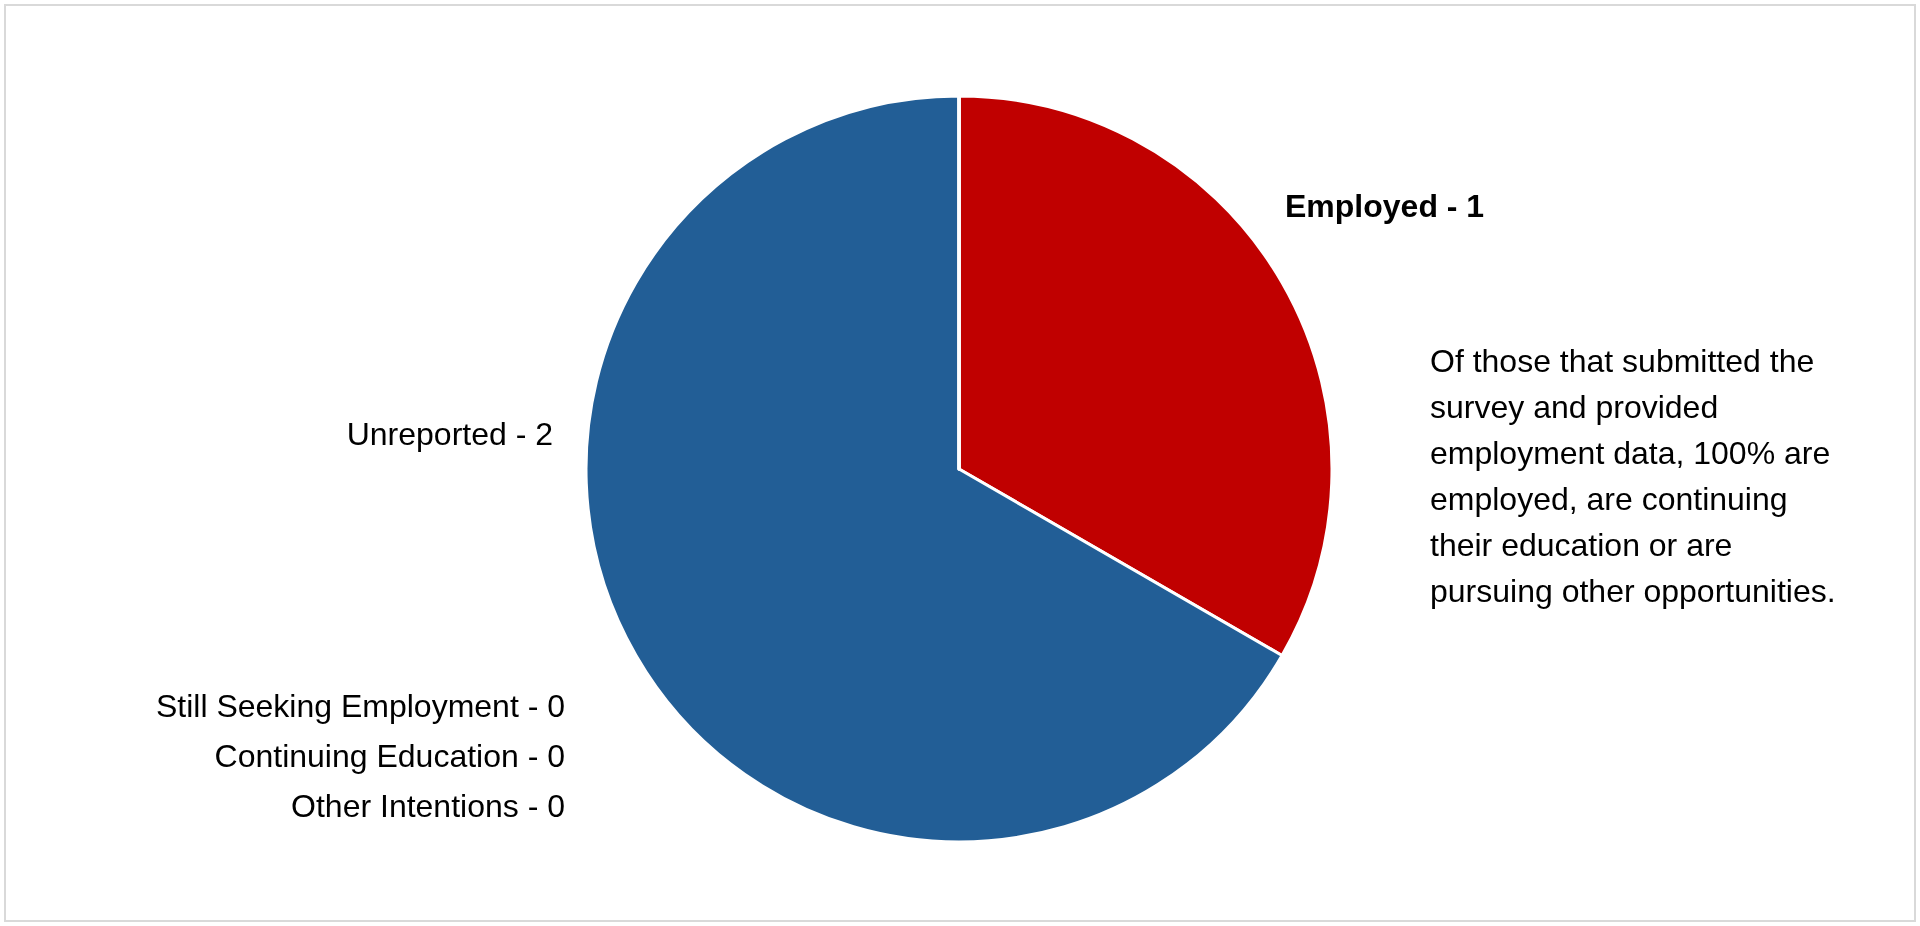 This screenshot has height=926, width=1920. What do you see at coordinates (1475, 206) in the screenshot?
I see `data-label: 1` at bounding box center [1475, 206].